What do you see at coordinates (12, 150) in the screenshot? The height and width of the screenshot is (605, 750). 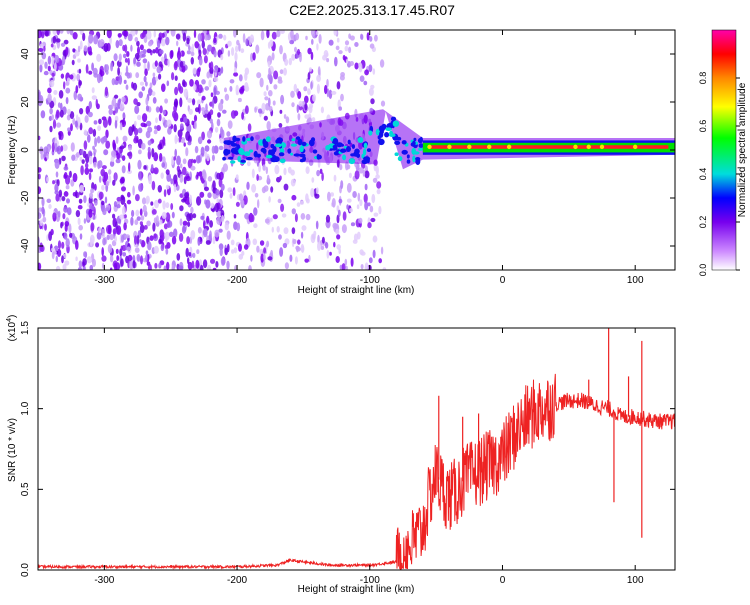 I see `spectrogram-ylabel: Frequency (Hz)` at bounding box center [12, 150].